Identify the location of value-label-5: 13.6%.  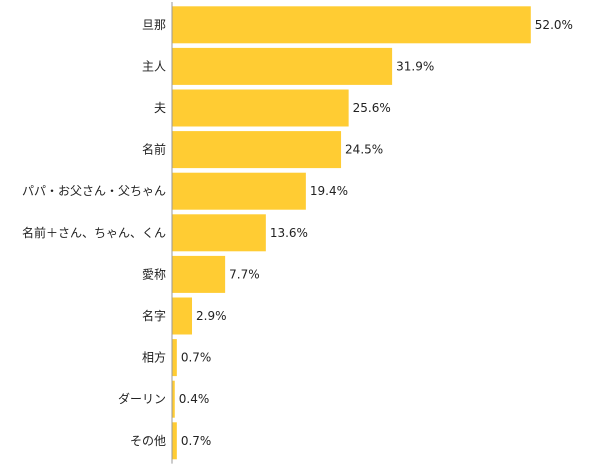
(289, 233).